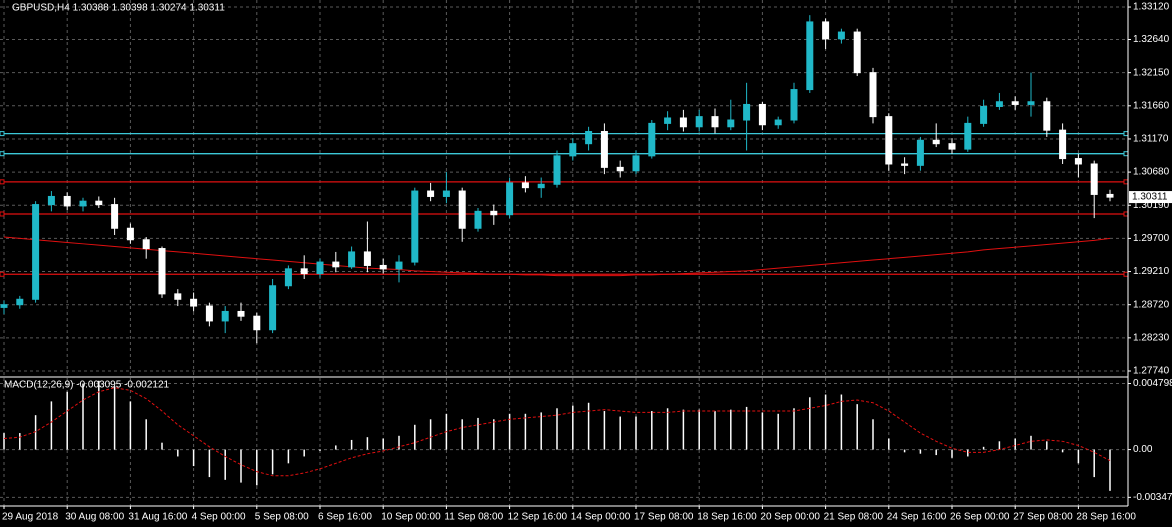 The image size is (1172, 527). What do you see at coordinates (94, 517) in the screenshot?
I see `x-tick-label: 30 Aug 08:00` at bounding box center [94, 517].